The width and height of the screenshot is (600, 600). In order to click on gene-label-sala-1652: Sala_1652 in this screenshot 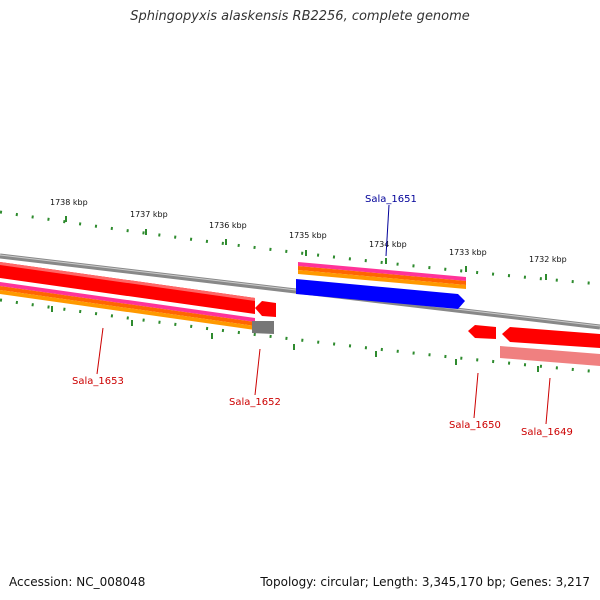, I will do `click(255, 402)`.